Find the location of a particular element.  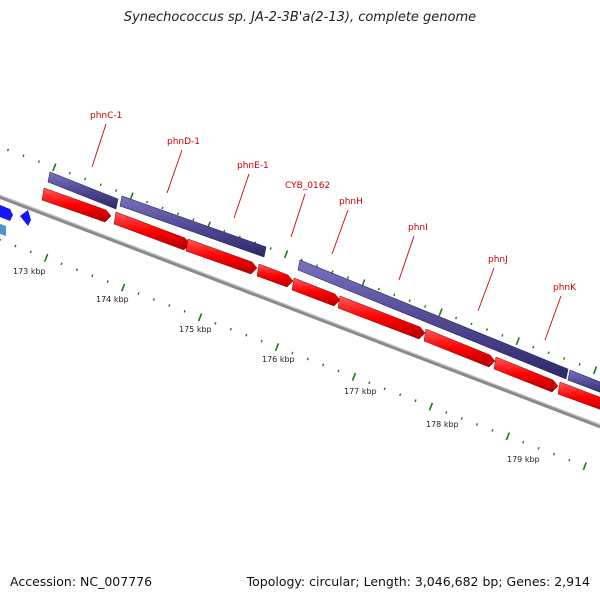

scale-label-179: 179 kbp is located at coordinates (523, 459).